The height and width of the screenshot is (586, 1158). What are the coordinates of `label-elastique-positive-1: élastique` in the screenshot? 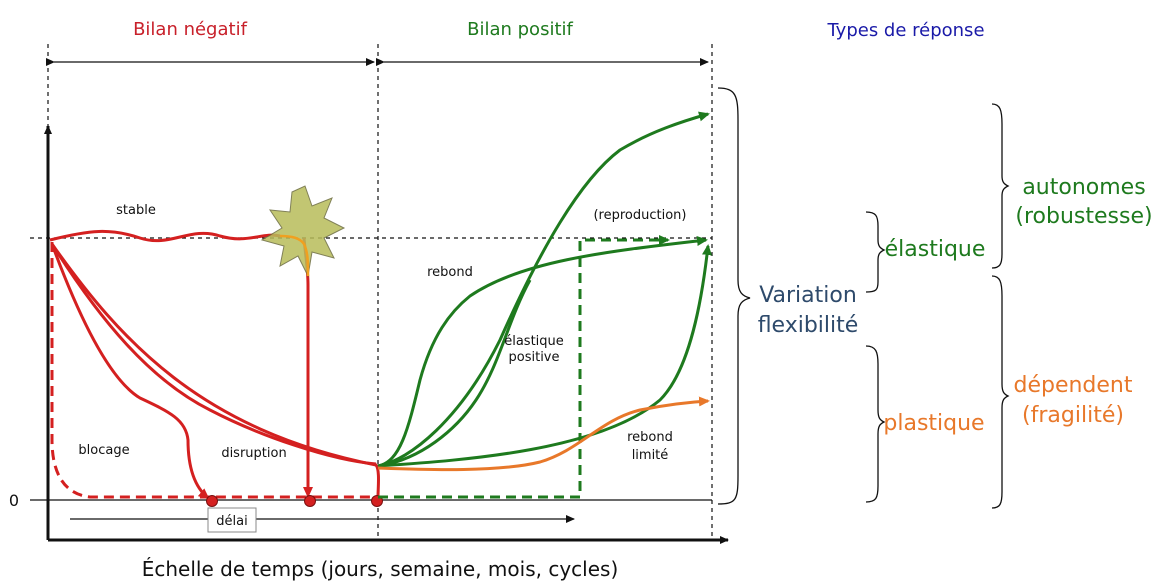 It's located at (534, 341).